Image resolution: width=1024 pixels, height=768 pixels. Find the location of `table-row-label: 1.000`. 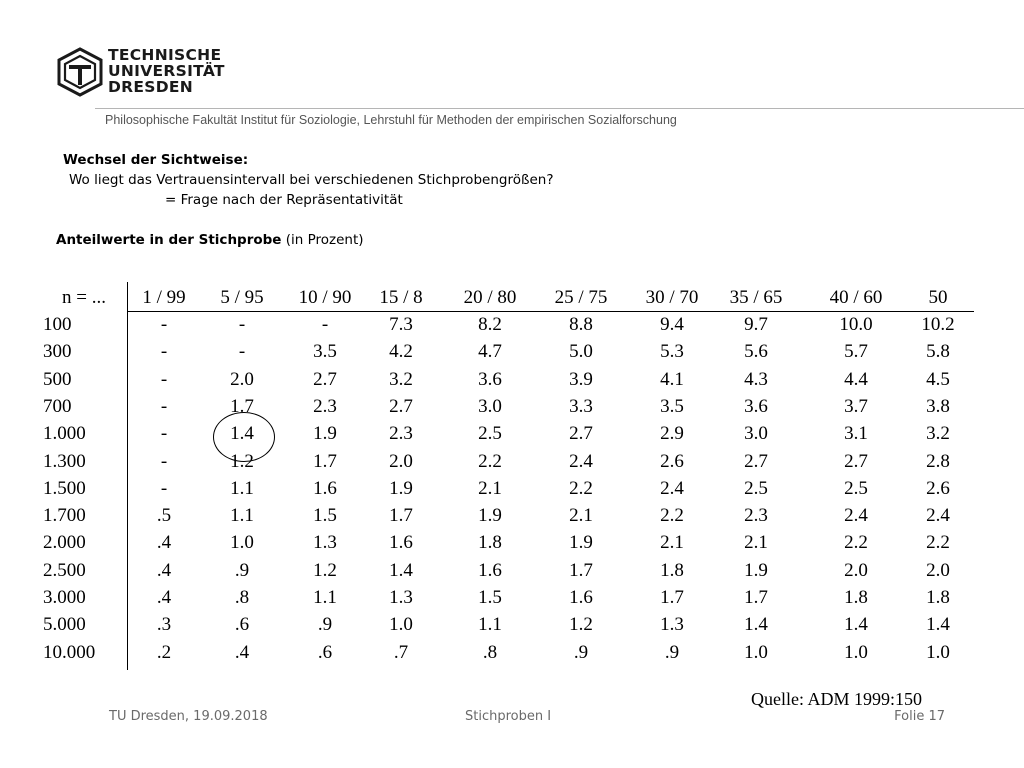

table-row-label: 1.000 is located at coordinates (64, 434).